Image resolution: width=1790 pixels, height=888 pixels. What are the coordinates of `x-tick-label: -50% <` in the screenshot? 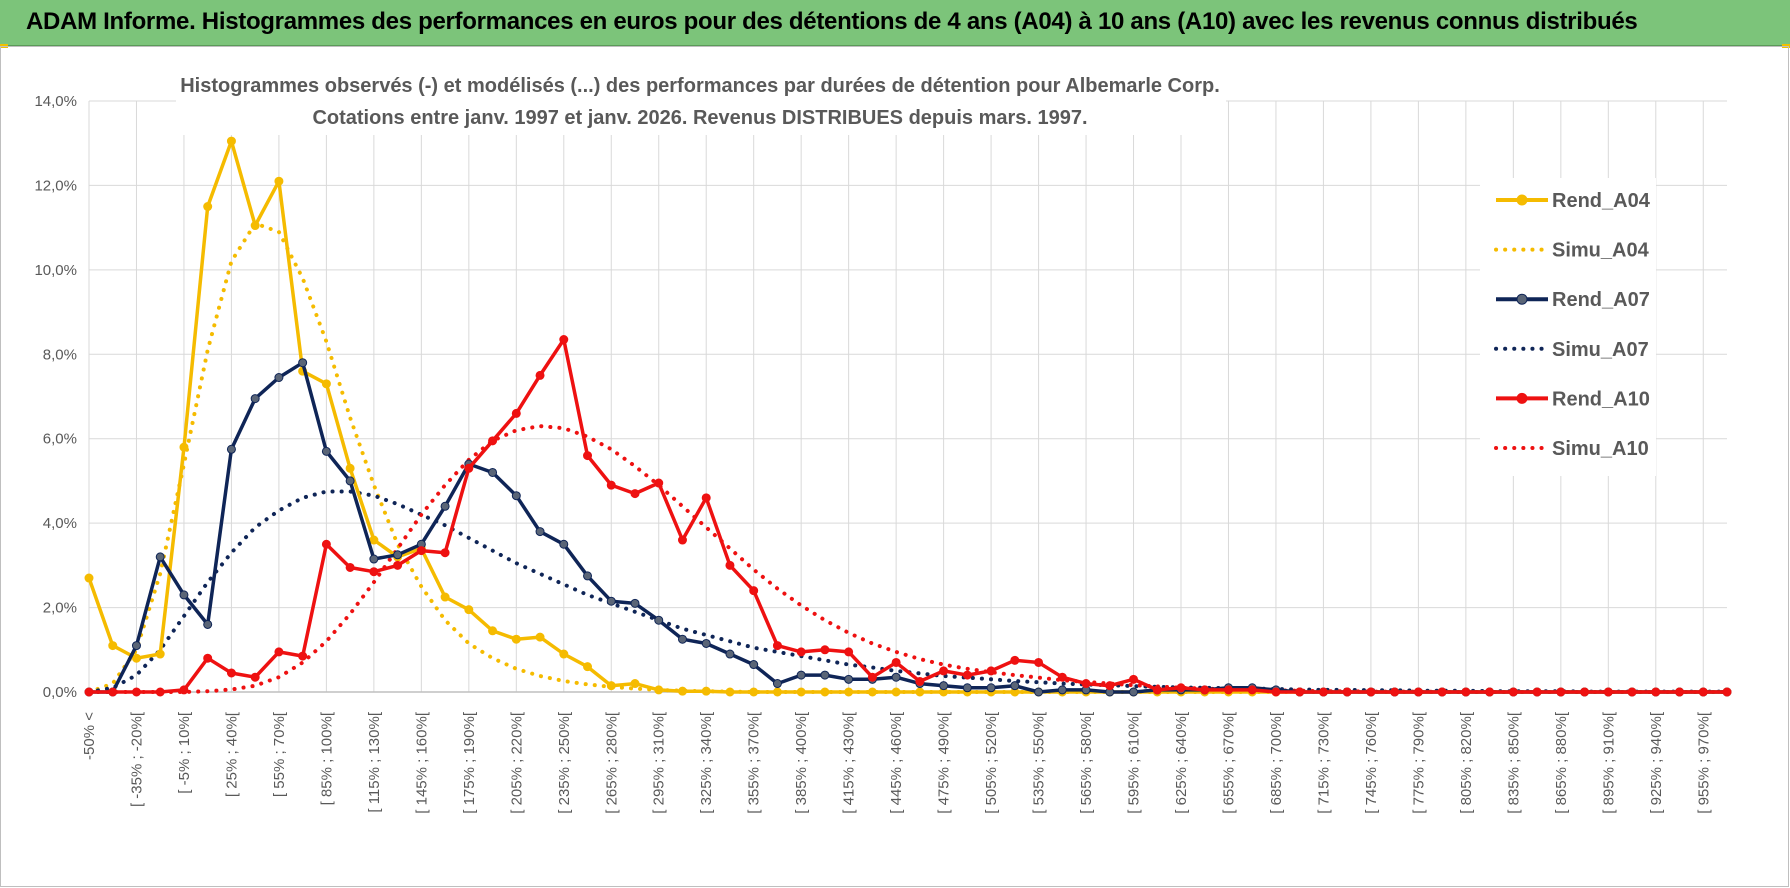 It's located at (89, 736).